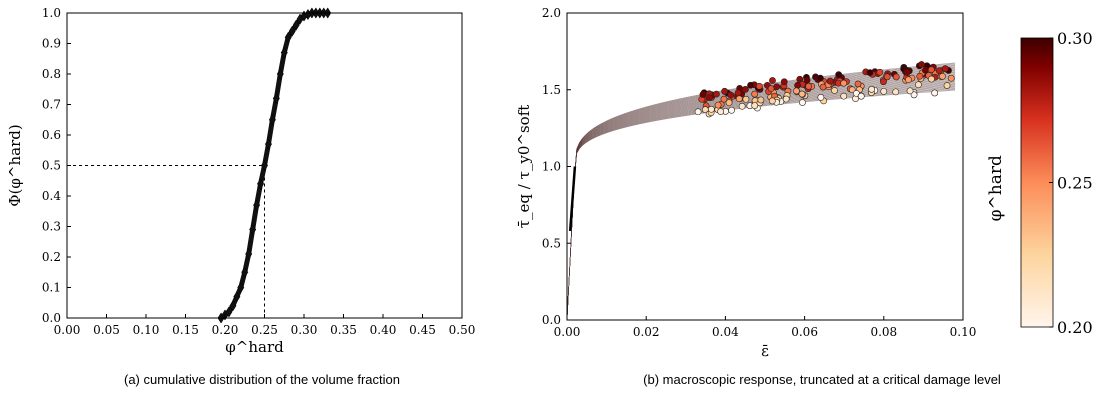 The image size is (1096, 396). I want to click on response-x-ticks: 0.00 0.02 0.04 0.06 0.08 0.10, so click(765, 327).